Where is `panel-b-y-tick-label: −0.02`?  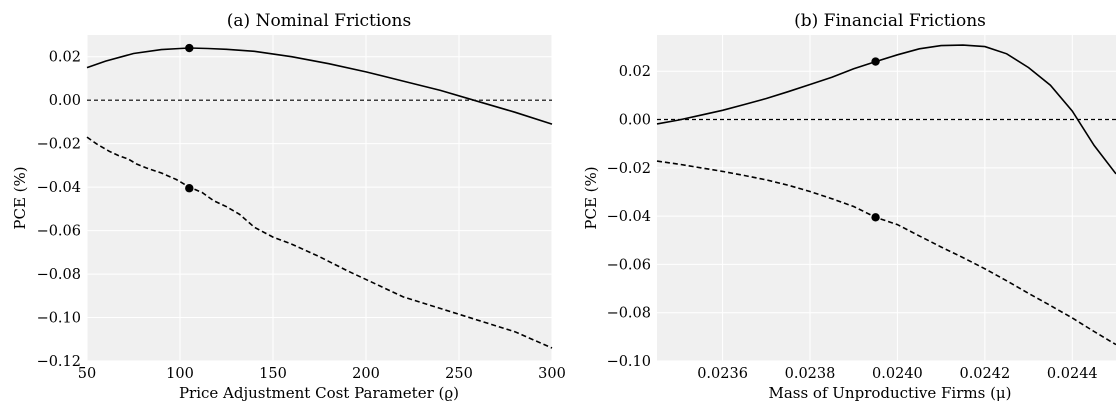 panel-b-y-tick-label: −0.02 is located at coordinates (629, 169).